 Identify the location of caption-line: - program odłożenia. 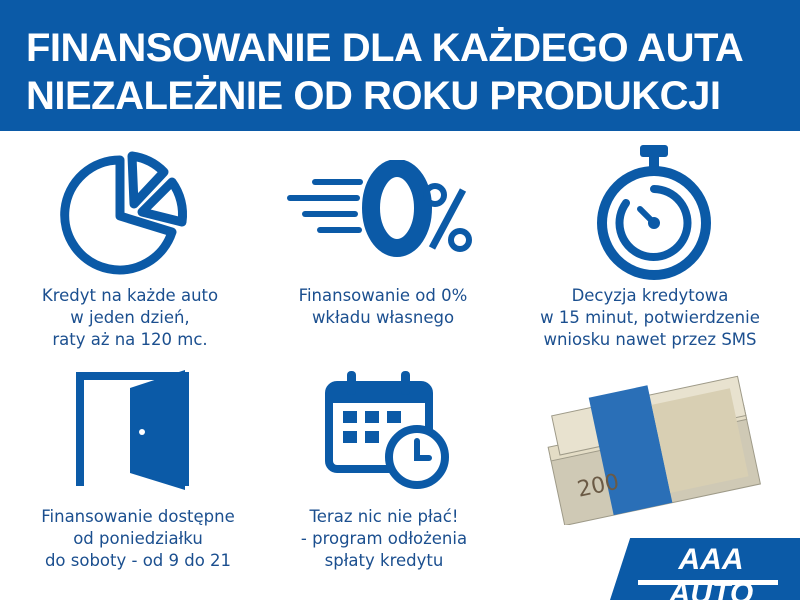
(384, 538).